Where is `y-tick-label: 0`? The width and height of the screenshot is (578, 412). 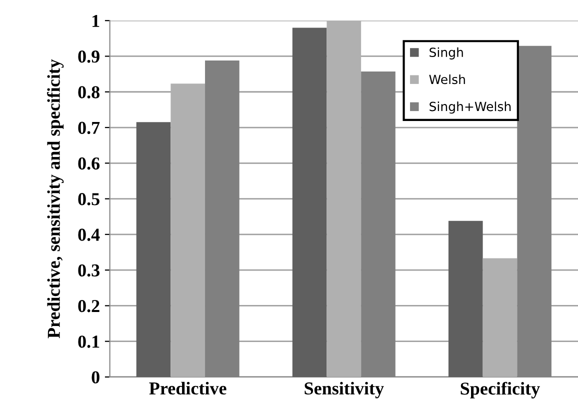 y-tick-label: 0 is located at coordinates (96, 377).